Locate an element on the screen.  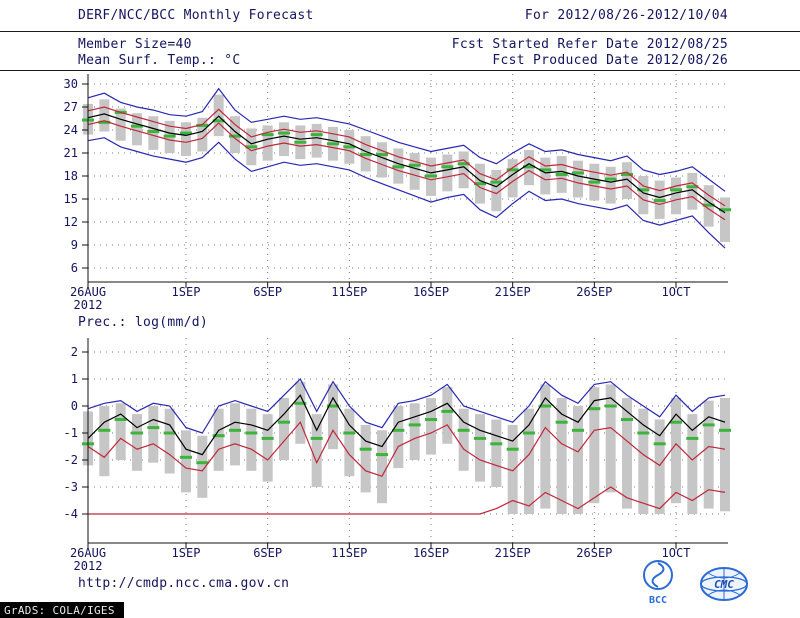
y-tick-label: 6 is located at coordinates (74, 268).